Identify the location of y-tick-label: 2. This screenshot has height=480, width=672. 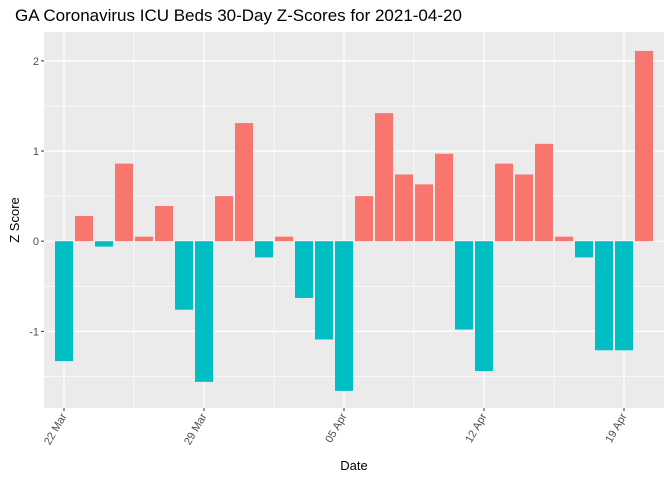
(36, 62).